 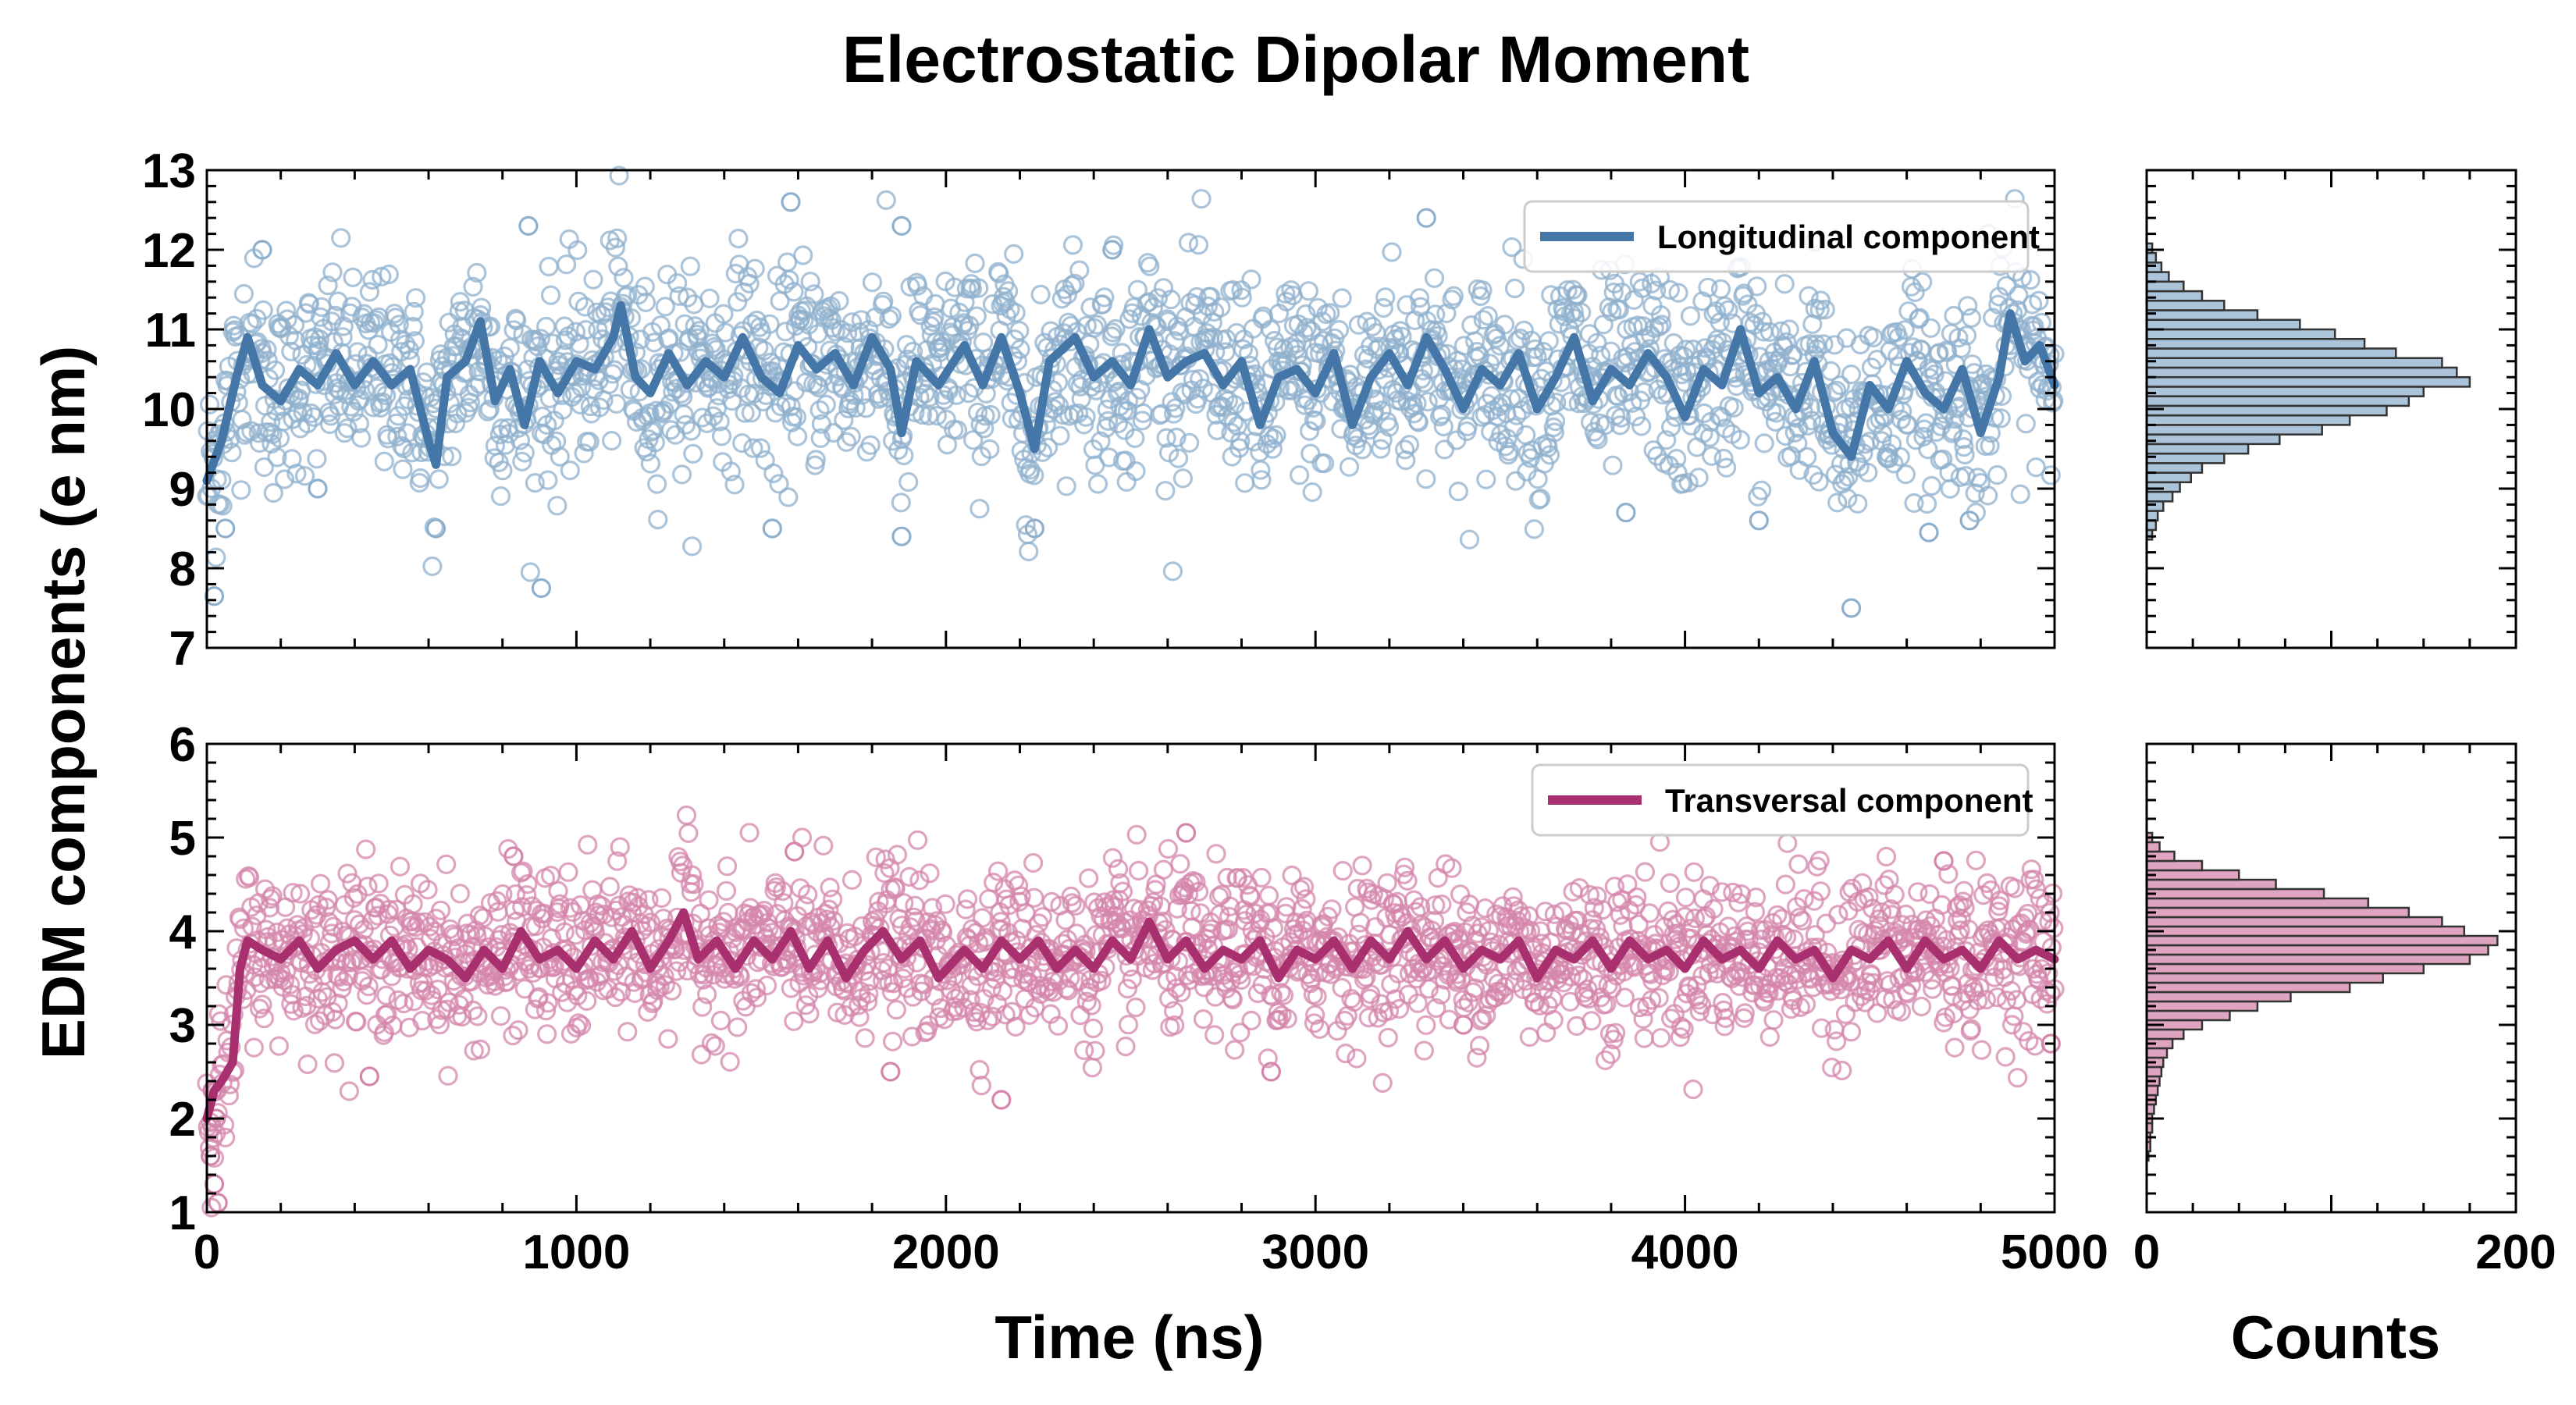 I want to click on transversal-y-tick-label: 4, so click(x=183, y=932).